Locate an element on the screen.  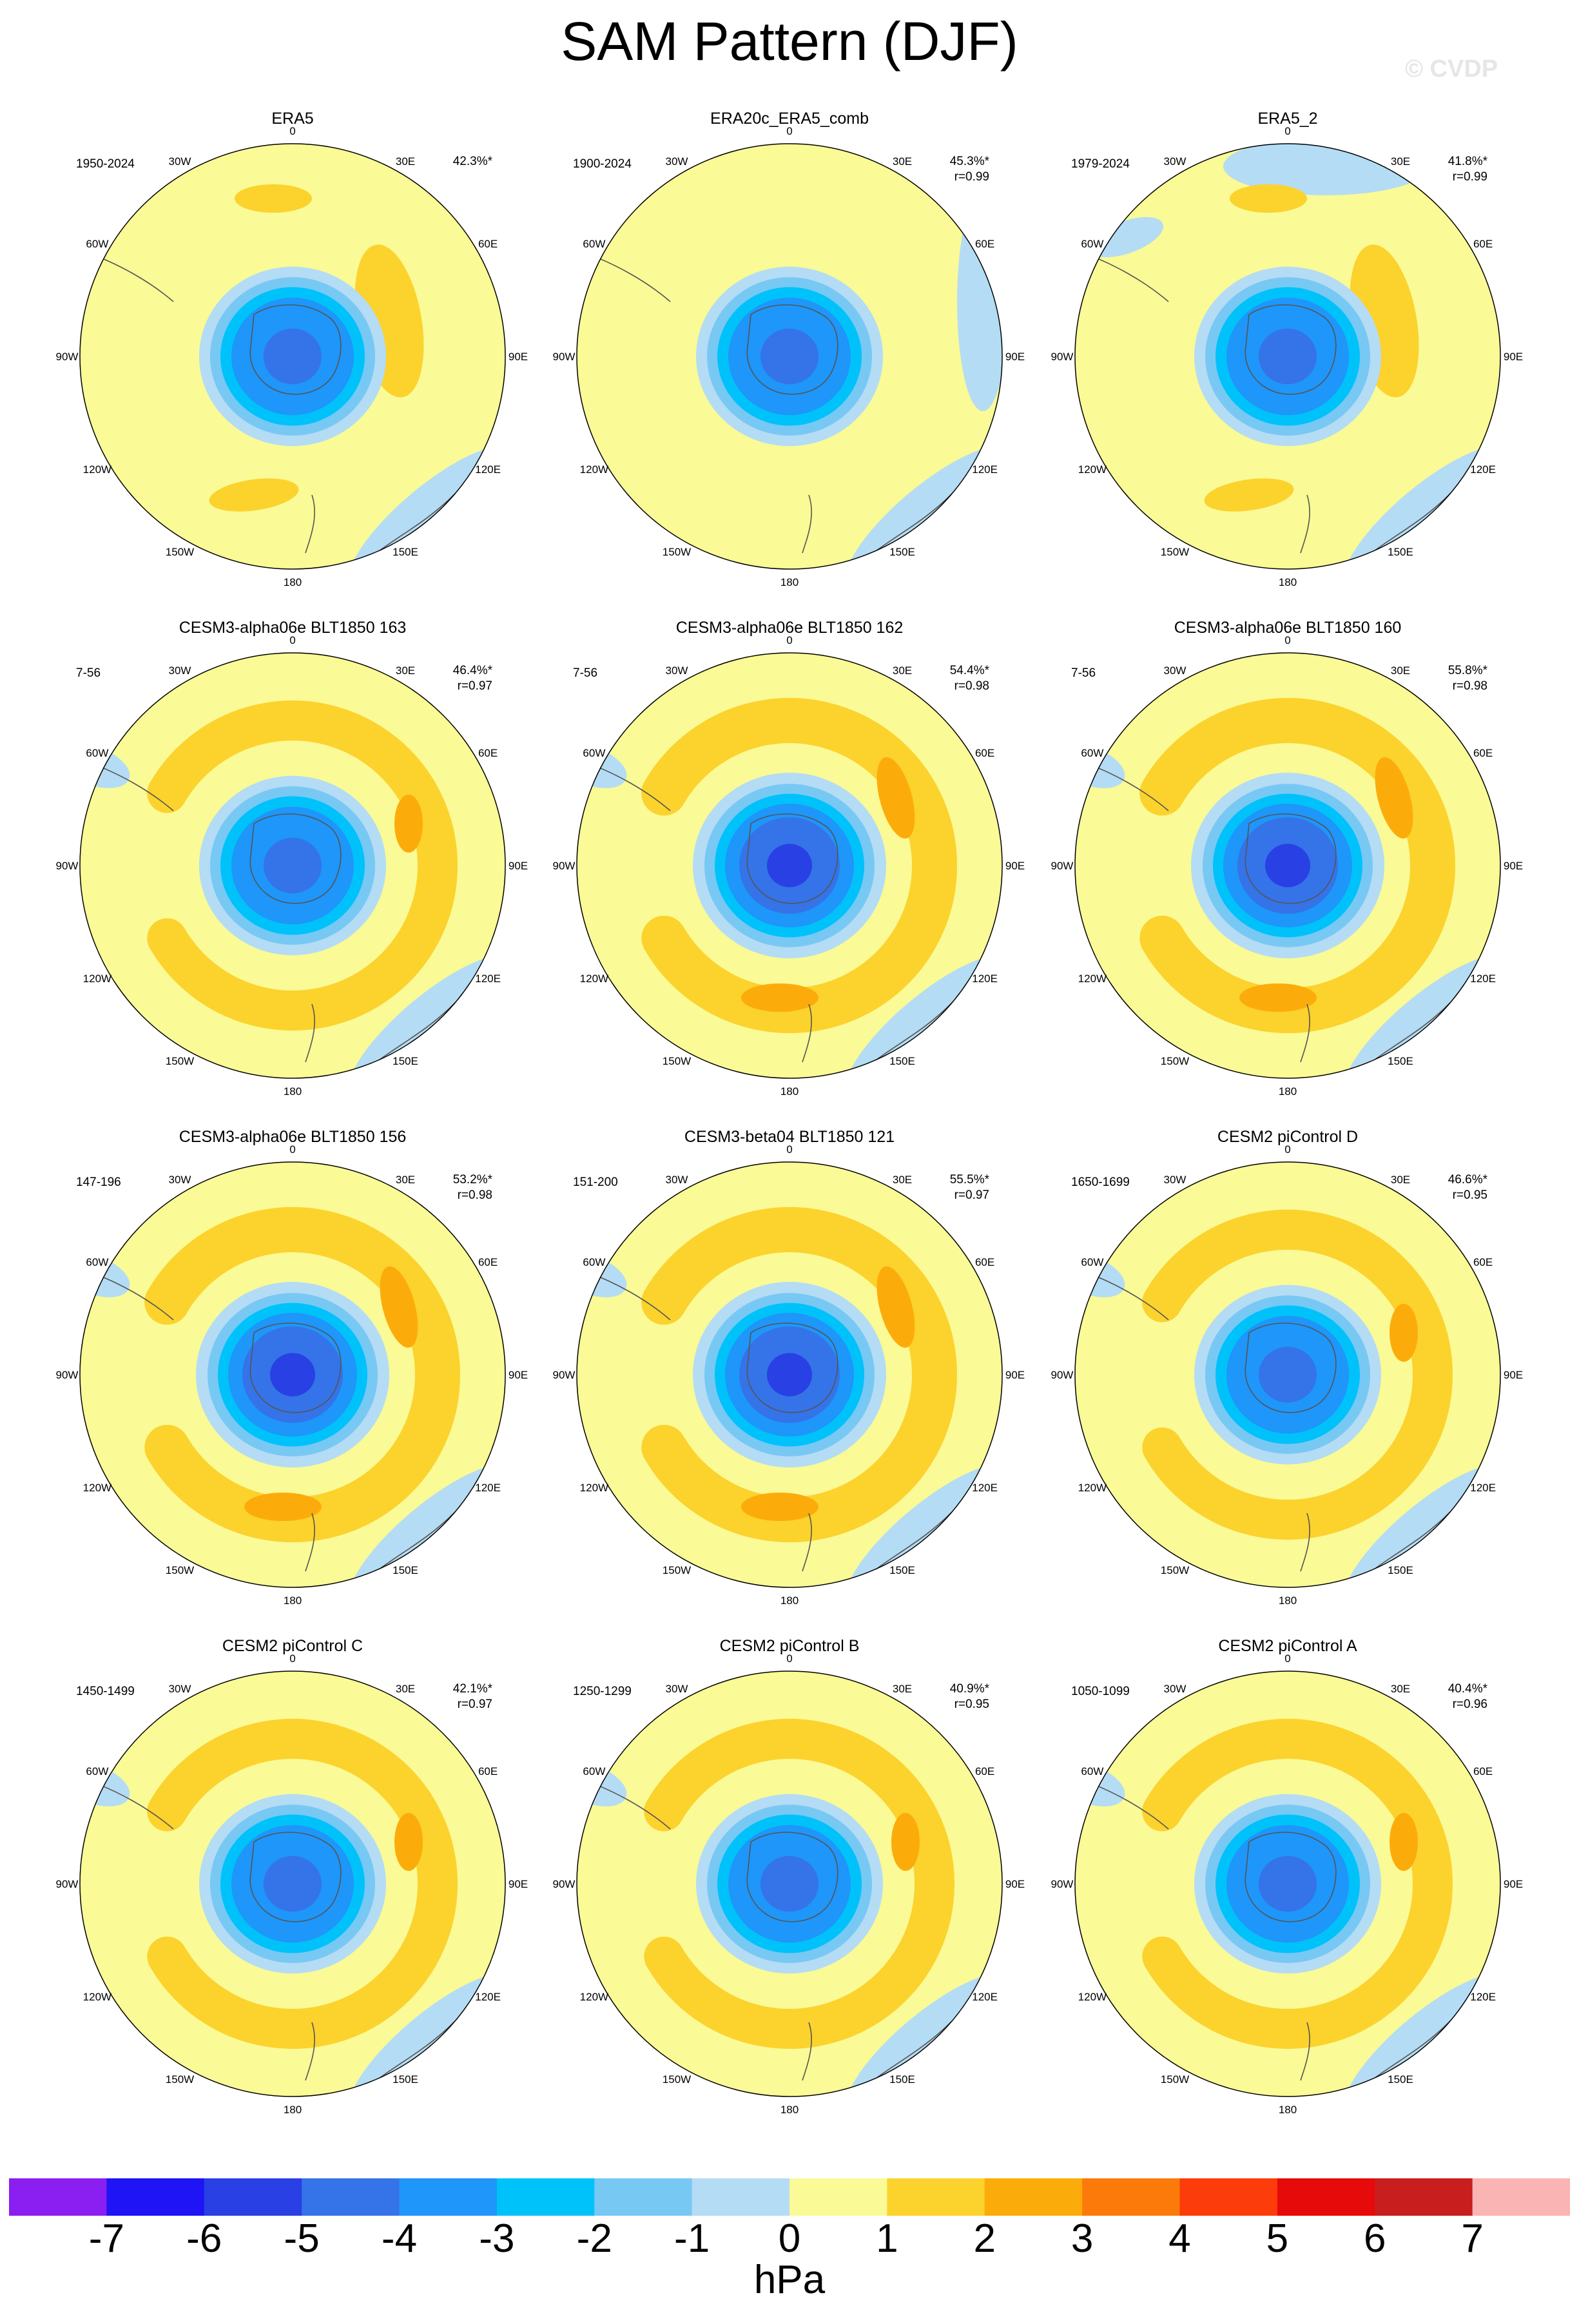
panel-title: CESM3-alpha06e BLT1850 162 is located at coordinates (789, 628).